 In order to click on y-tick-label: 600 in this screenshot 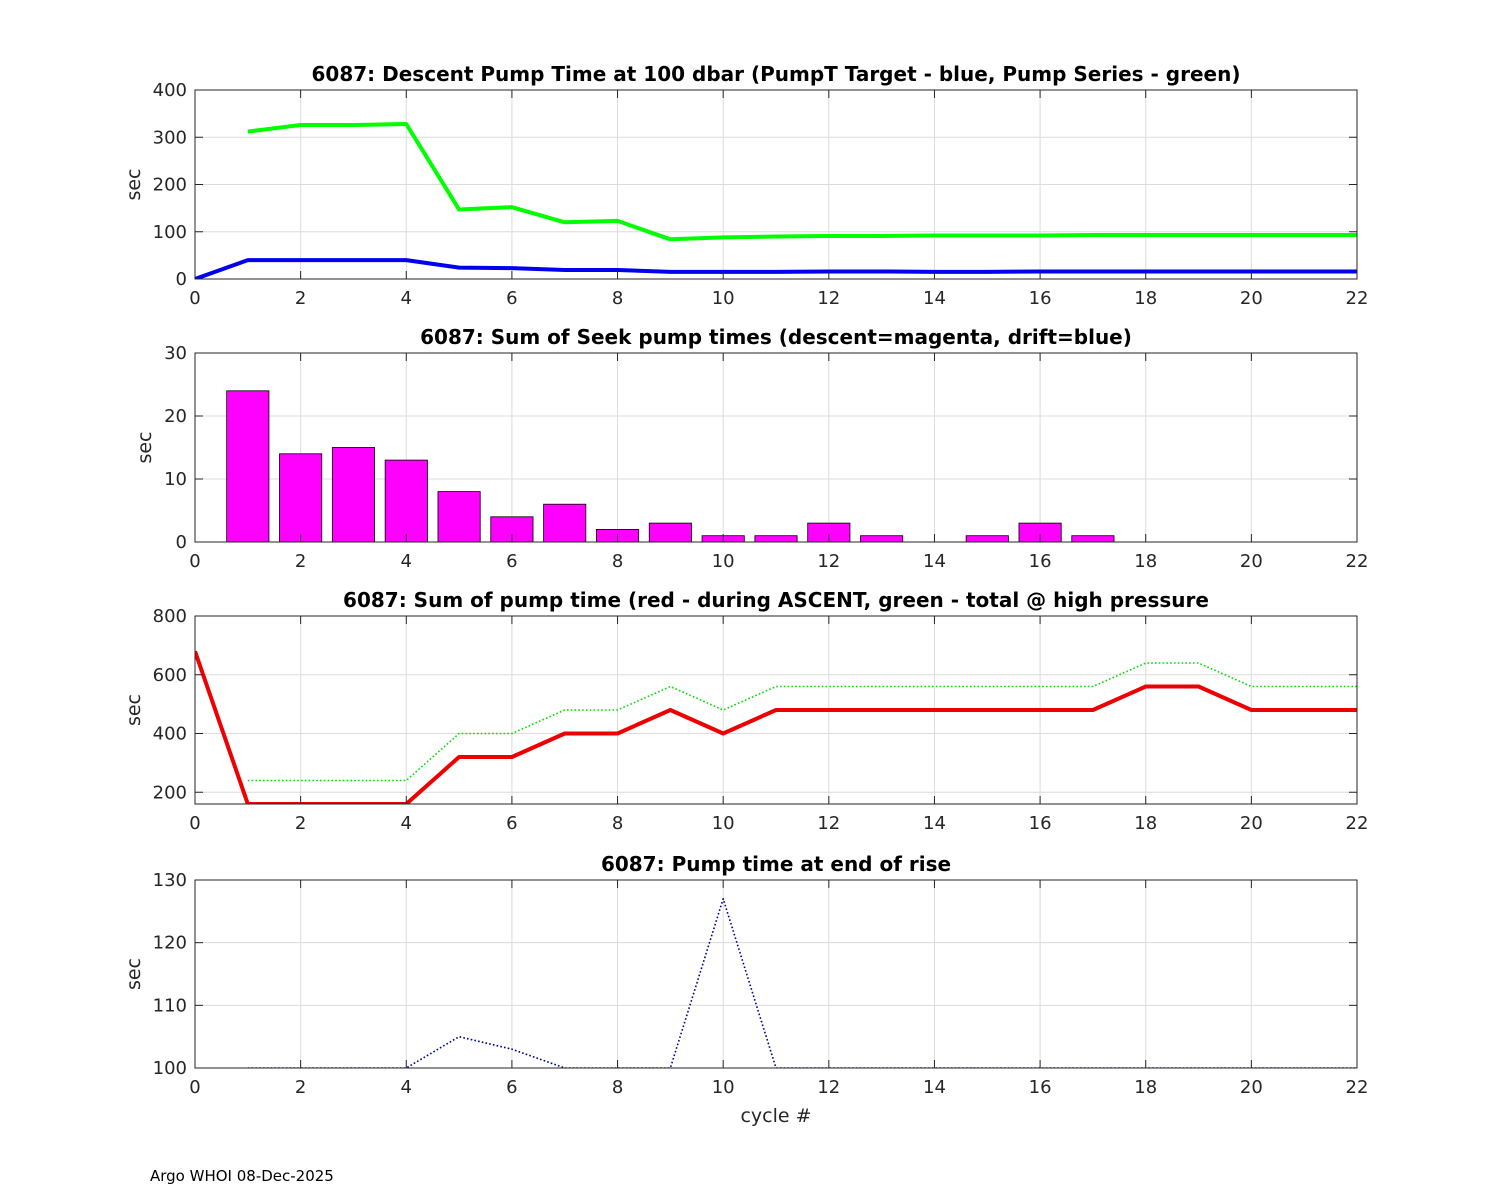, I will do `click(170, 675)`.